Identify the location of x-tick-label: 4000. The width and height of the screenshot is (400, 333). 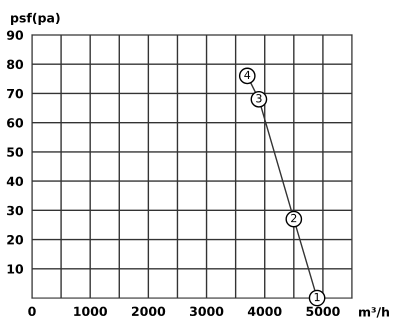
(265, 311).